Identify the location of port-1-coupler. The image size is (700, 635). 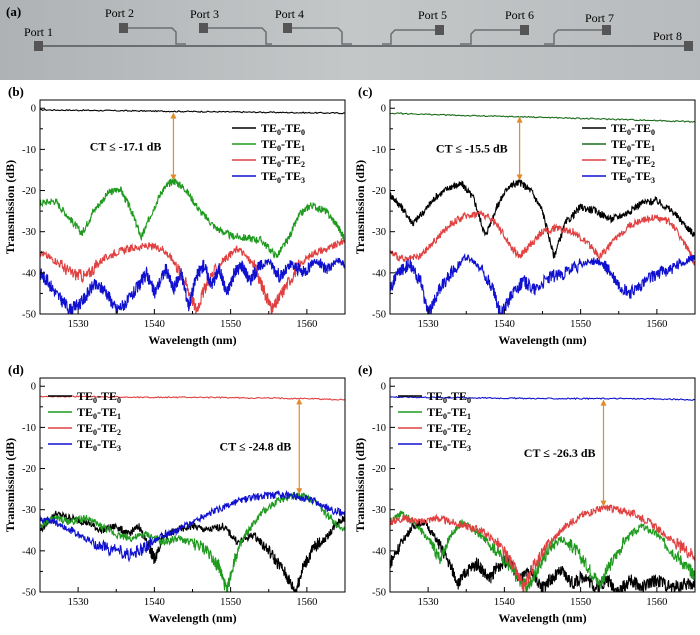
(38, 46).